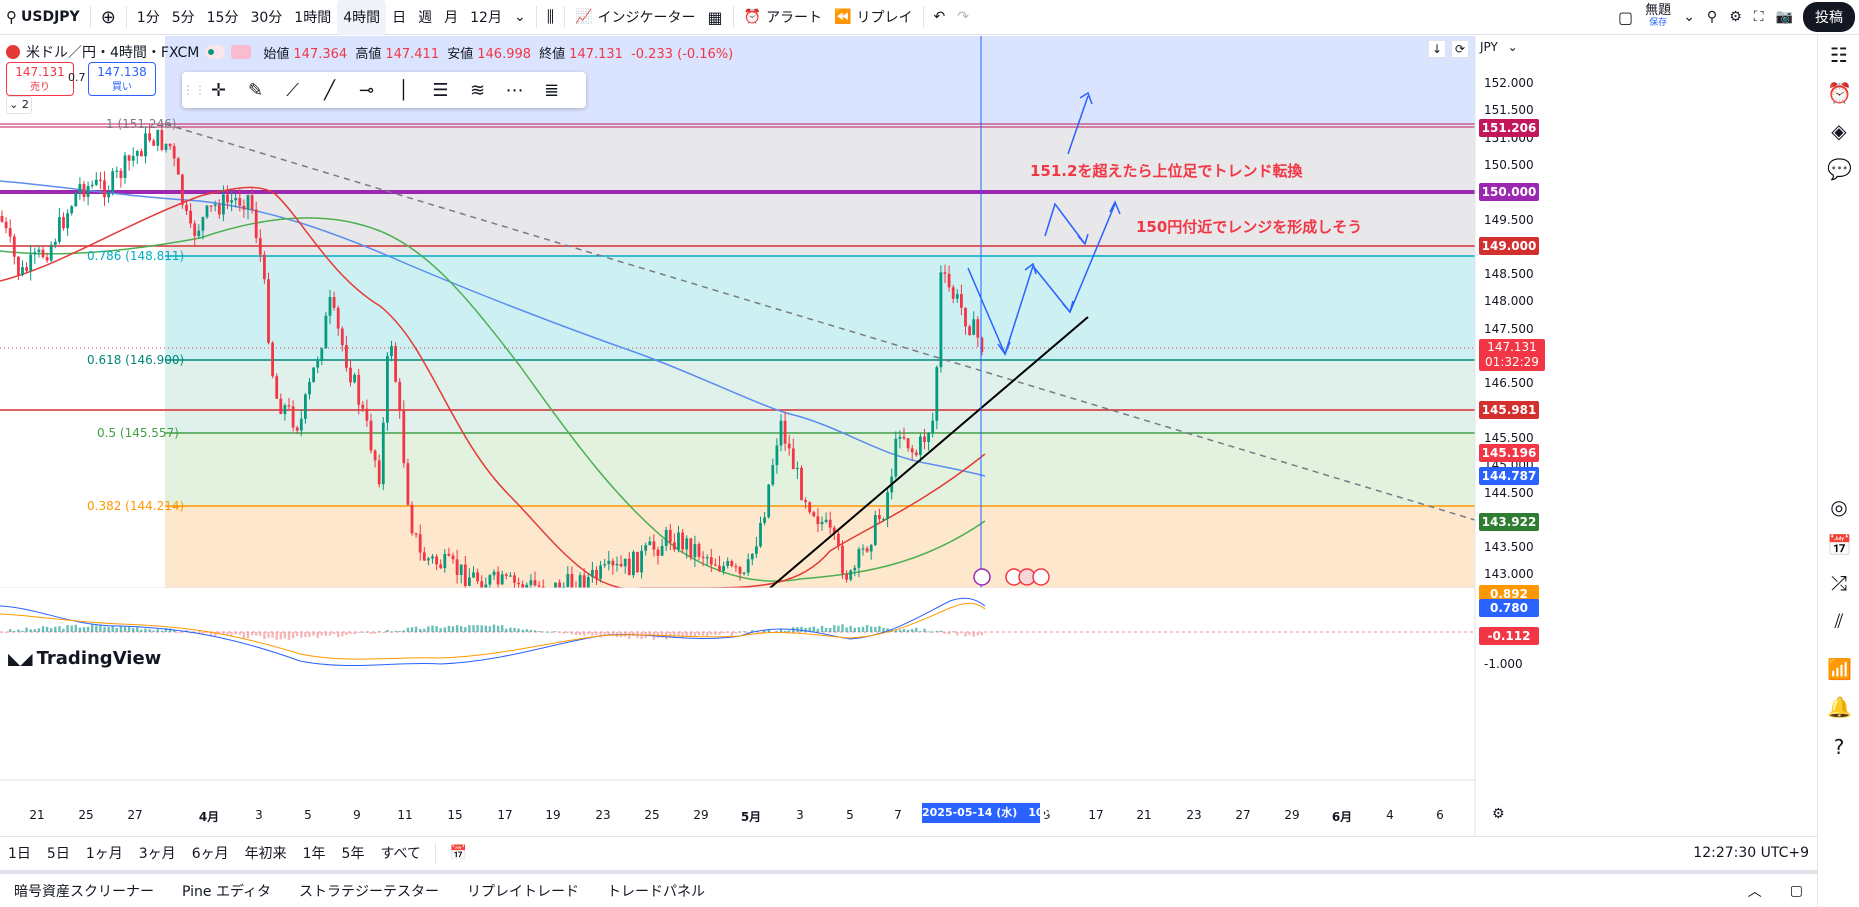 This screenshot has width=1859, height=907. What do you see at coordinates (514, 90) in the screenshot?
I see `flat-top-tool: ⋯` at bounding box center [514, 90].